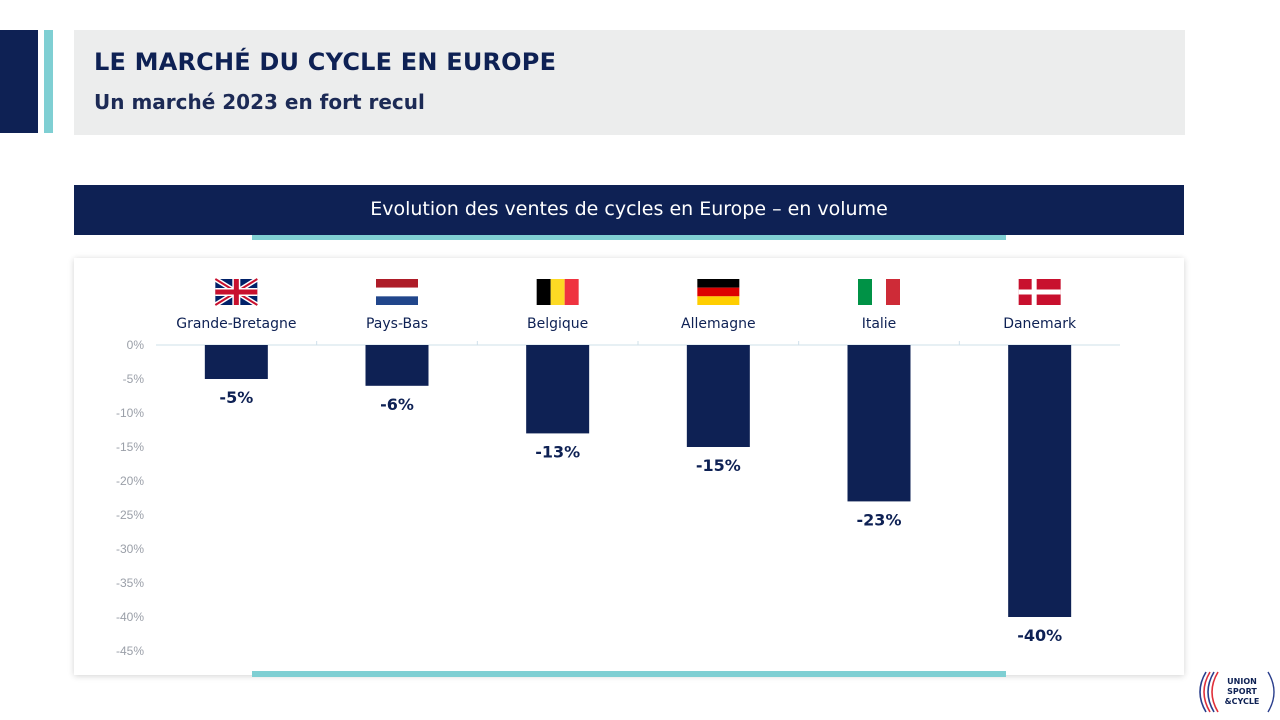 This screenshot has height=720, width=1280. I want to click on bar-value-label: -6%, so click(397, 404).